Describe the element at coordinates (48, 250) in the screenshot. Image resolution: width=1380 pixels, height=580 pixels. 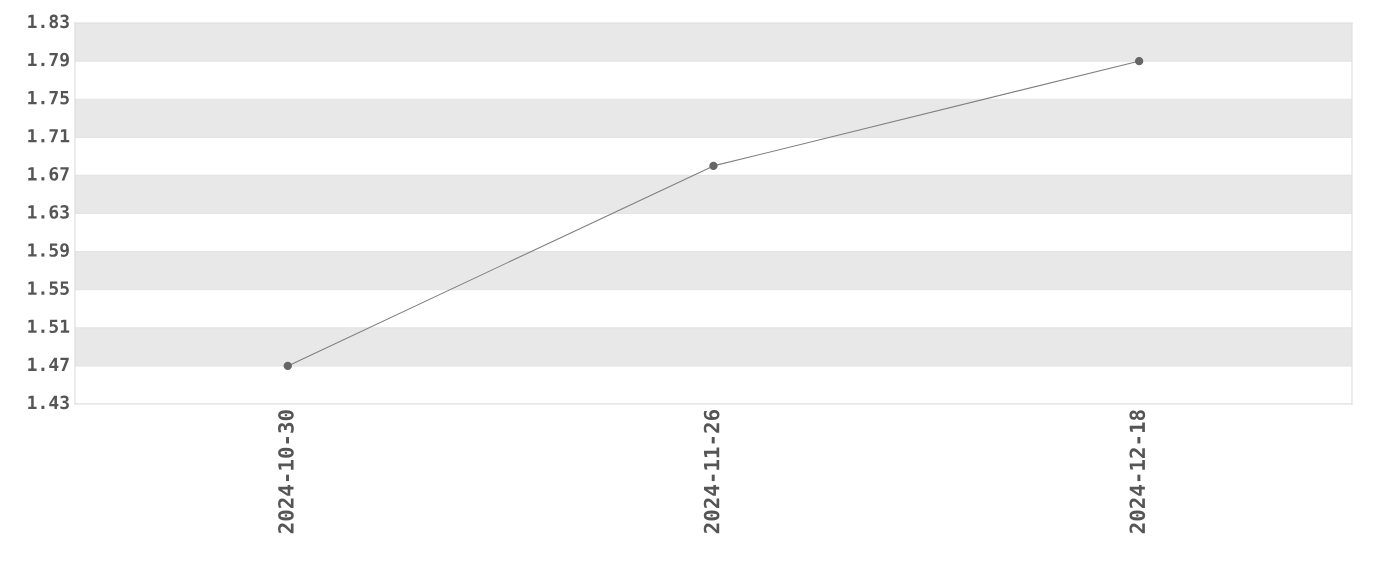
I see `y-tick-label: 1.59` at that location.